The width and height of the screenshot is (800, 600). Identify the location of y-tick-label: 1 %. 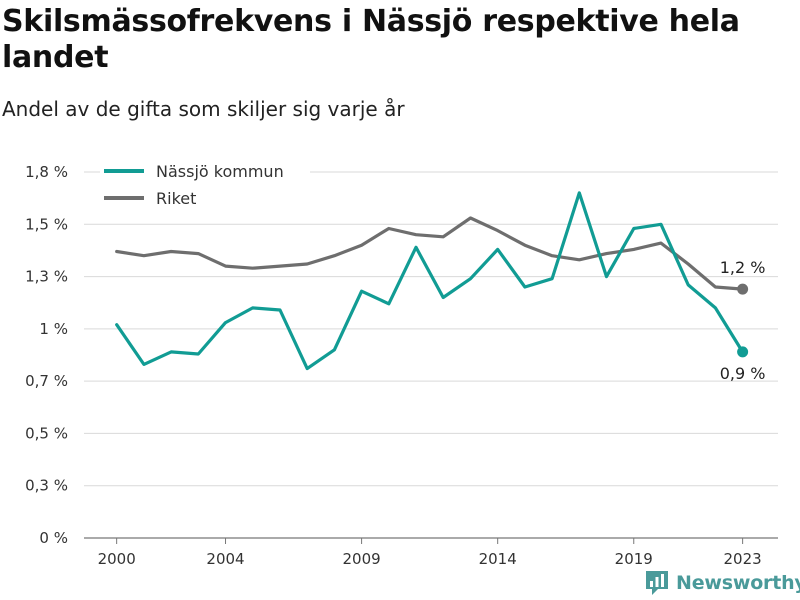
(53, 329).